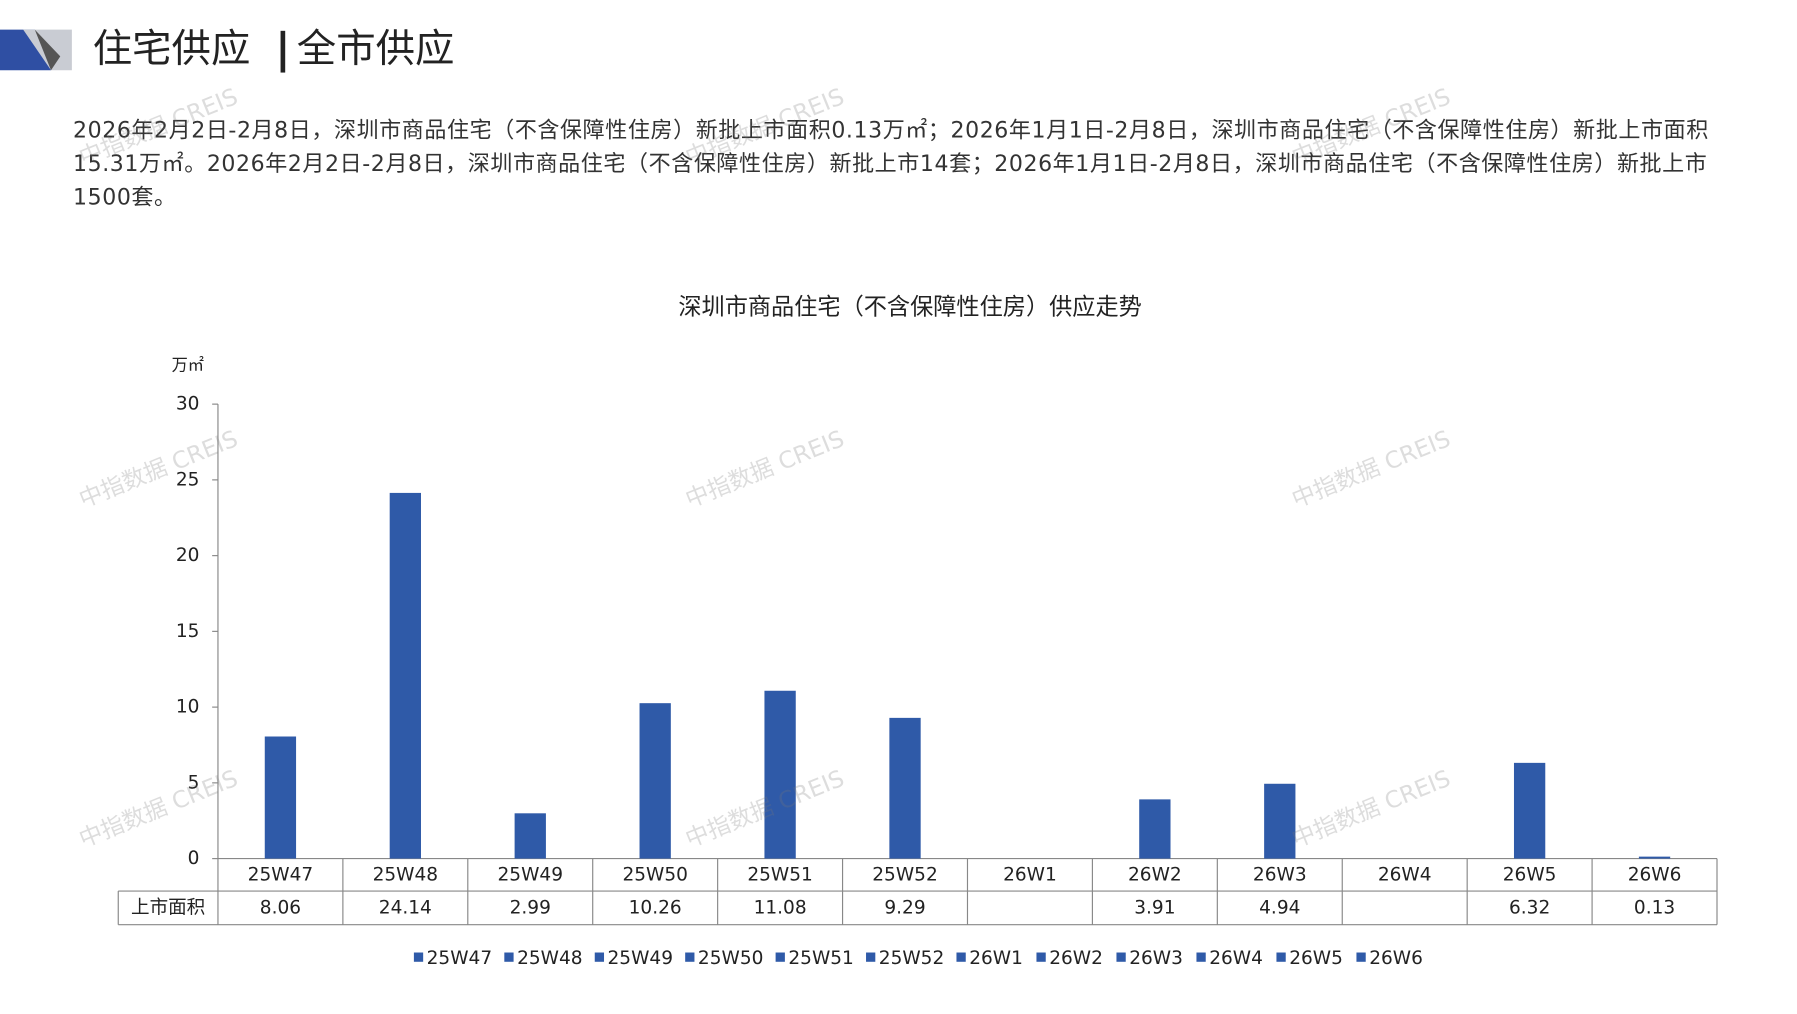 This screenshot has height=1014, width=1797. What do you see at coordinates (1280, 874) in the screenshot?
I see `x-tick-label: 26W3` at bounding box center [1280, 874].